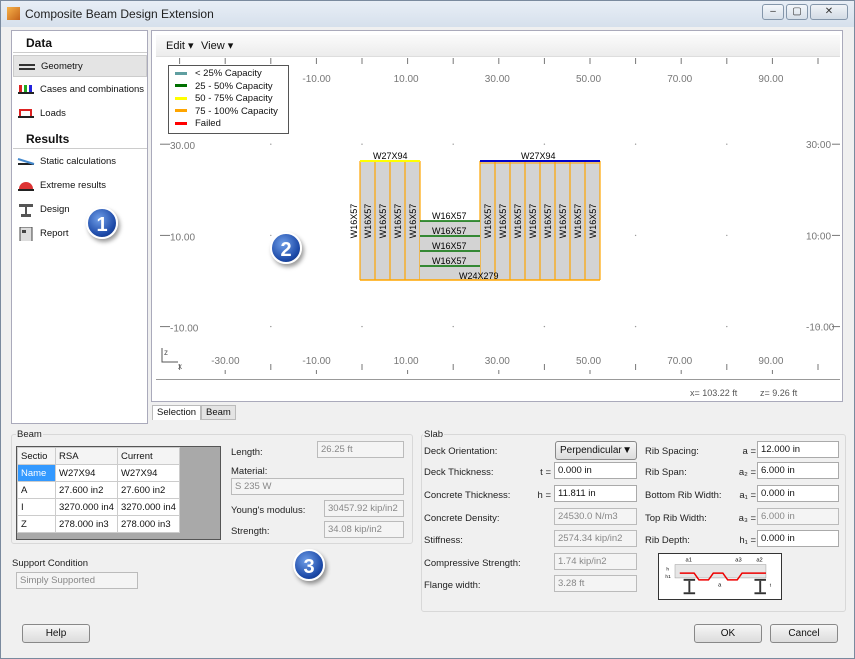  Describe the element at coordinates (184, 329) in the screenshot. I see `y-tick-label-left: -10.00` at that location.